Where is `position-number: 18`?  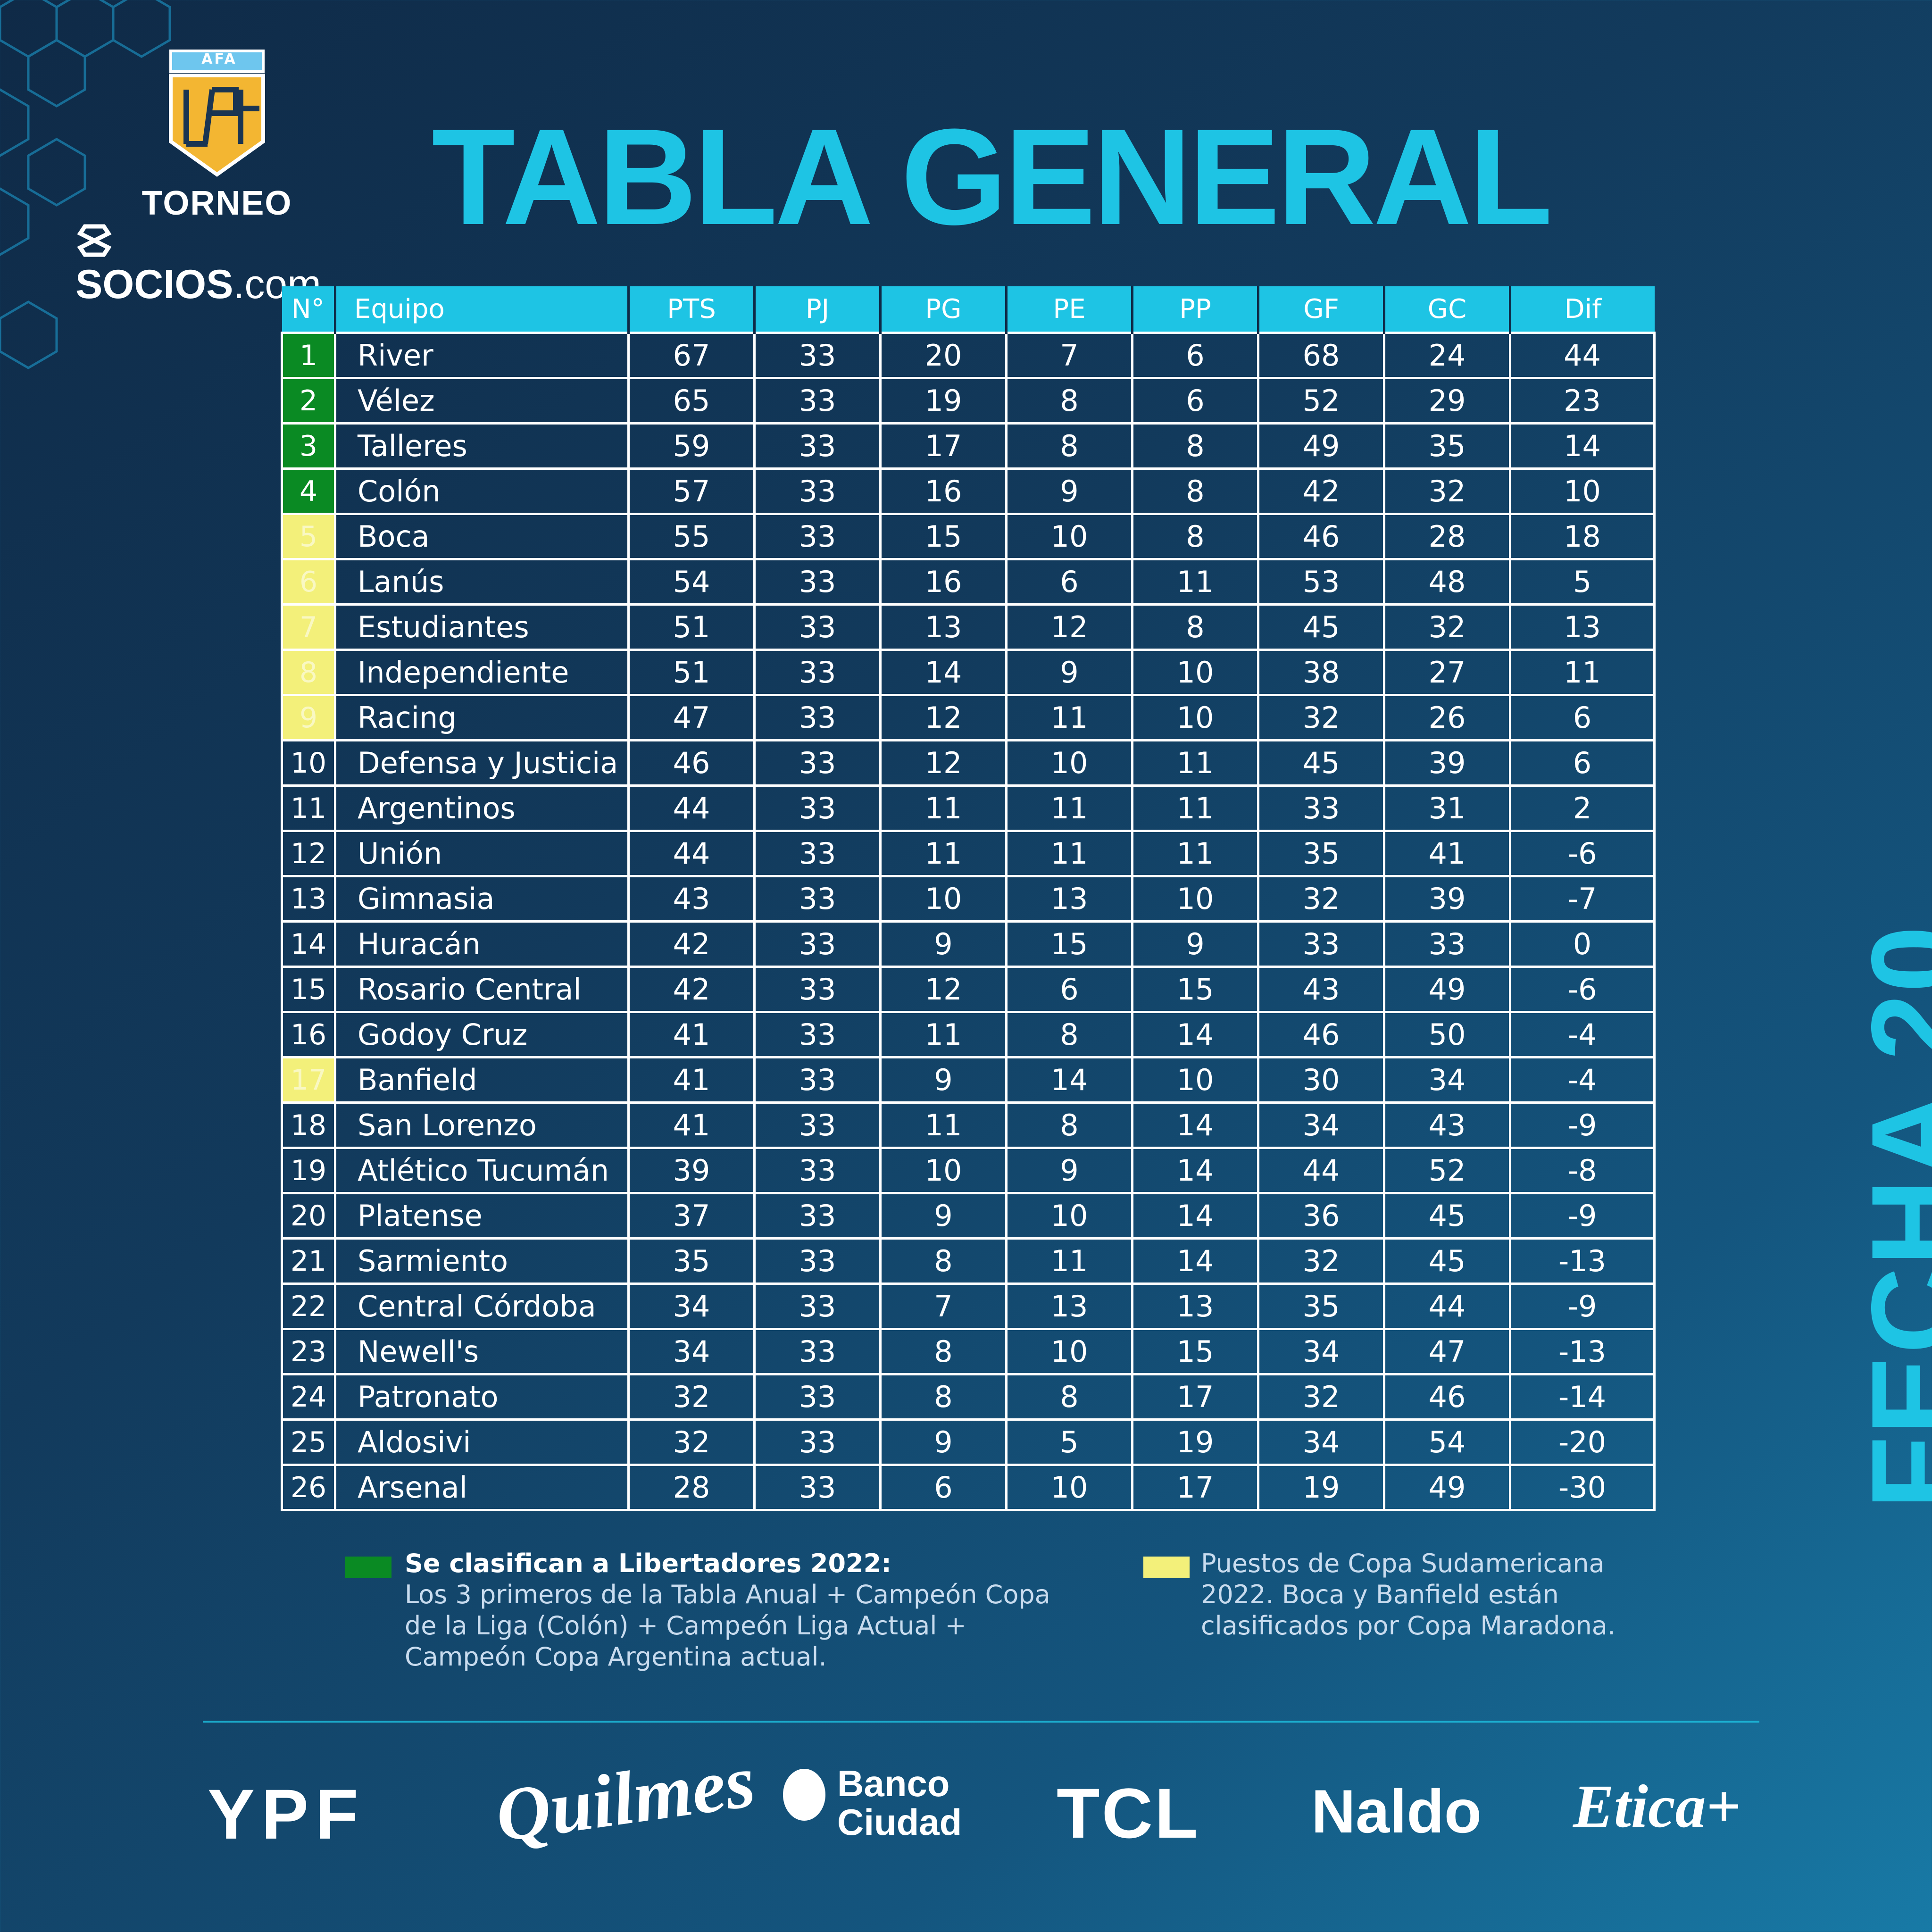
position-number: 18 is located at coordinates (309, 1125).